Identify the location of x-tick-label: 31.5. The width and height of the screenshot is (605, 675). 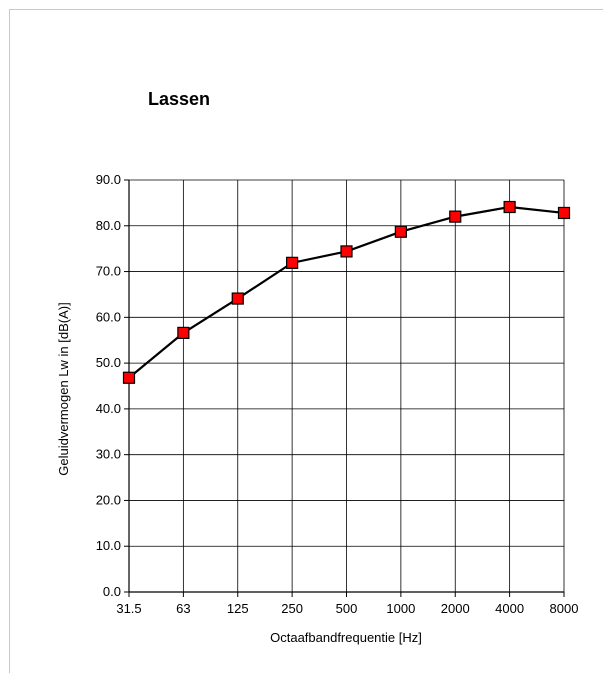
(128, 608).